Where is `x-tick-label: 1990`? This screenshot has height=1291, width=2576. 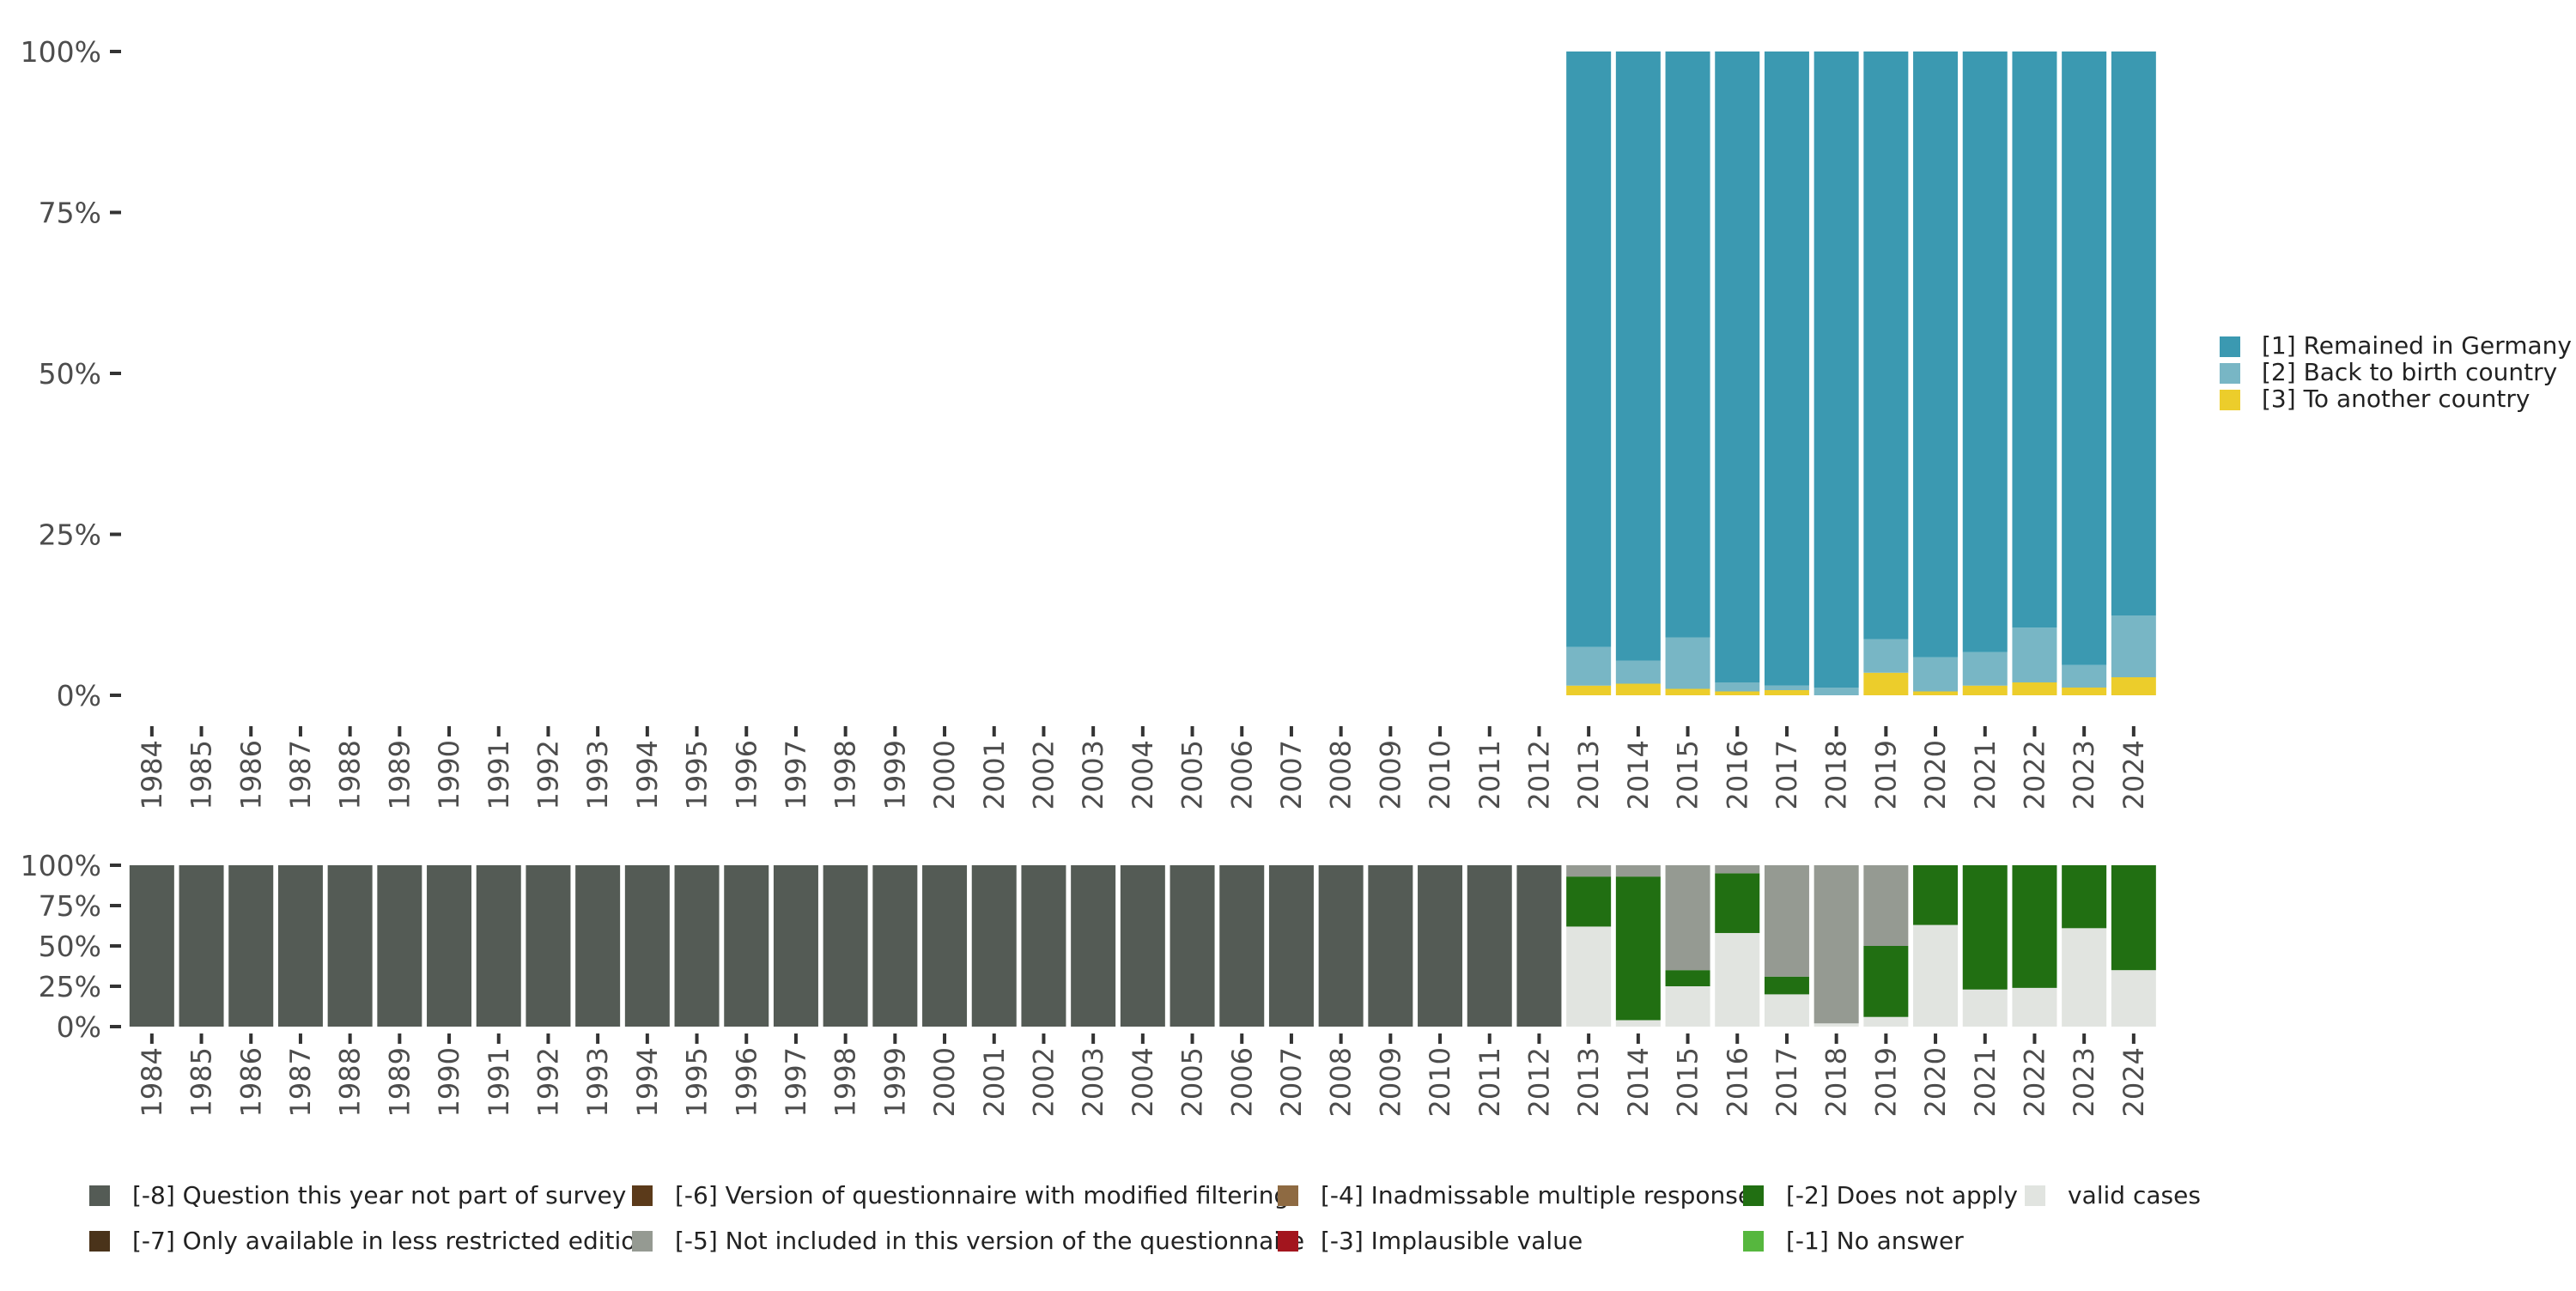 x-tick-label: 1990 is located at coordinates (449, 1082).